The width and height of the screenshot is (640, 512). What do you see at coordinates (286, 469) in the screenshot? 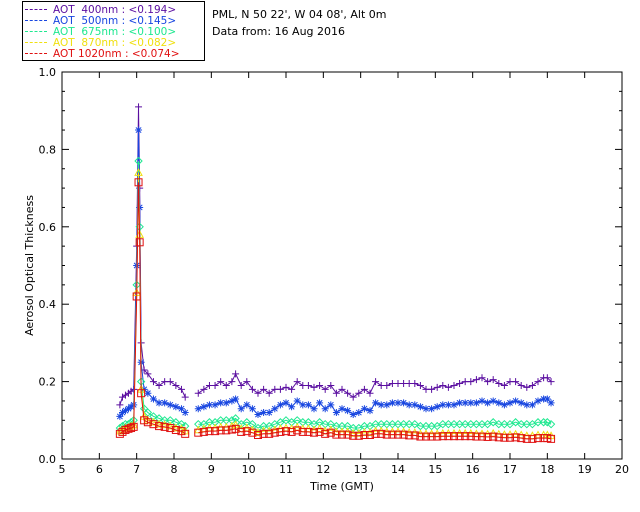
I see `x-tick-label: 11` at bounding box center [286, 469].